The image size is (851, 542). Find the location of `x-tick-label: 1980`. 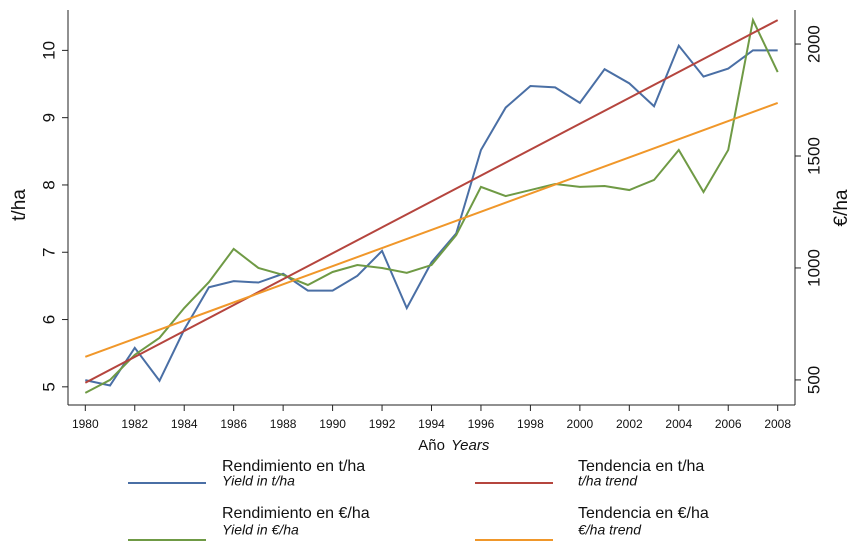

x-tick-label: 1980 is located at coordinates (85, 424).